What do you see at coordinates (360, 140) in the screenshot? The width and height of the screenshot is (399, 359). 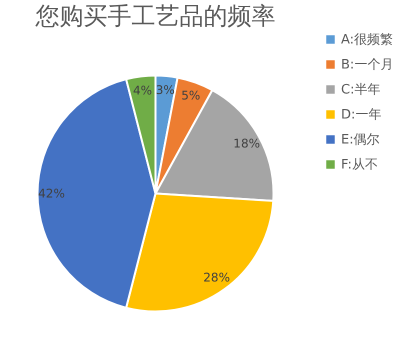 I see `legend-label: E:偶尔` at bounding box center [360, 140].